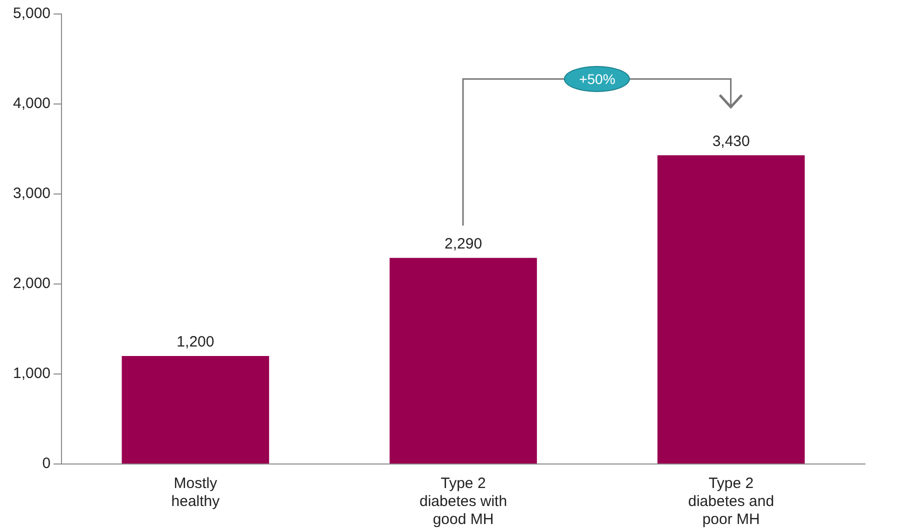  What do you see at coordinates (31, 103) in the screenshot?
I see `y-tick-label: 4,000` at bounding box center [31, 103].